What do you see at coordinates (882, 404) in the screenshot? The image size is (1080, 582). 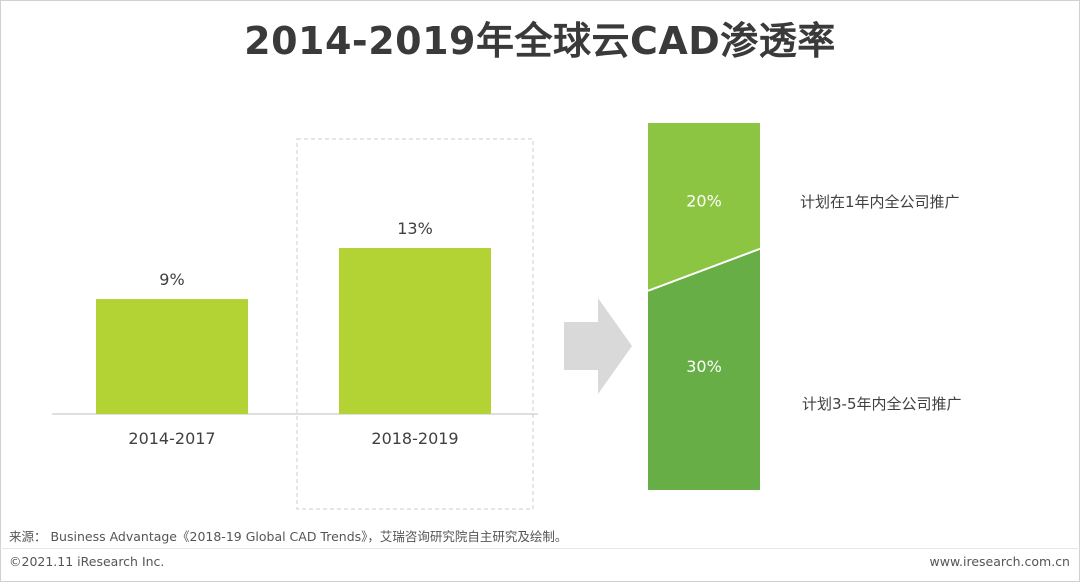 I see `annotation-3-5-year: 计划3-5年内全公司推广` at bounding box center [882, 404].